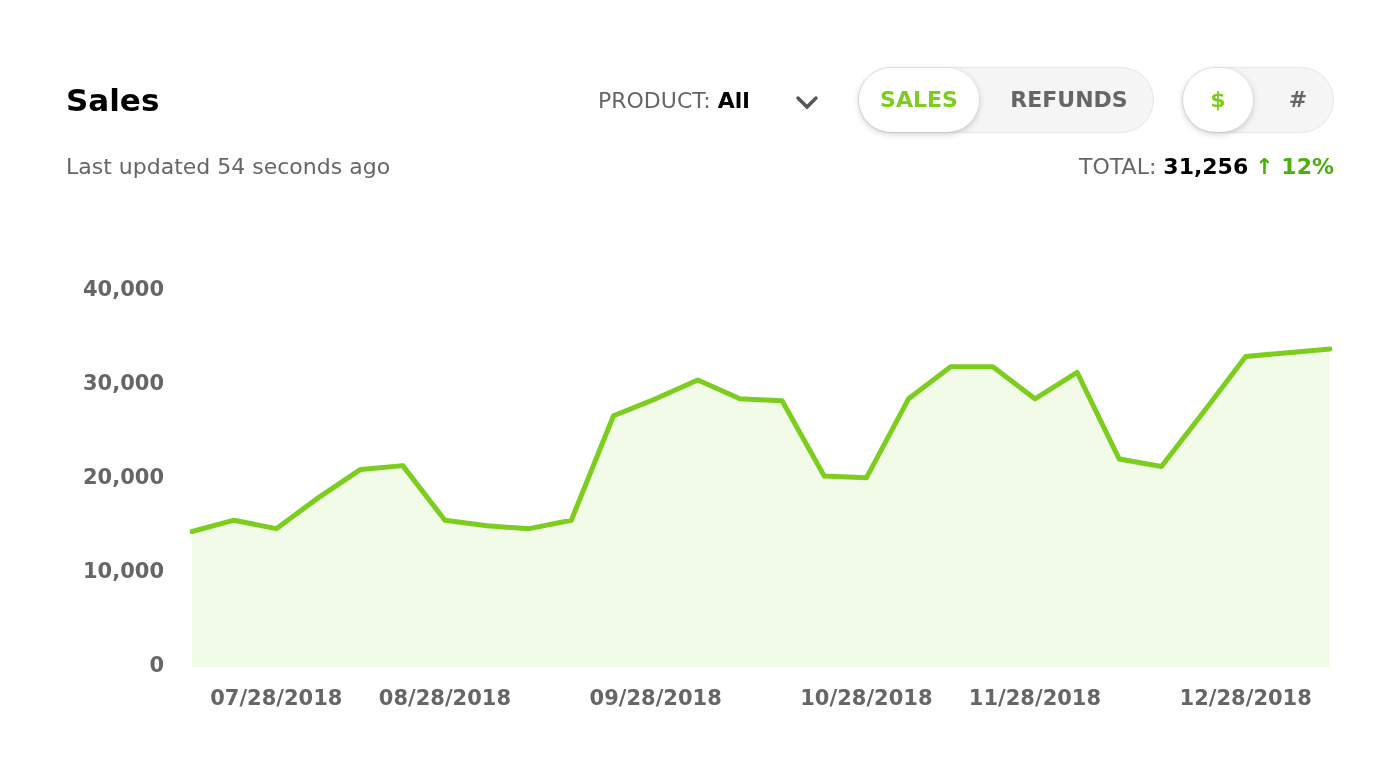 The height and width of the screenshot is (784, 1400). I want to click on text: ↑ 12%, so click(1294, 166).